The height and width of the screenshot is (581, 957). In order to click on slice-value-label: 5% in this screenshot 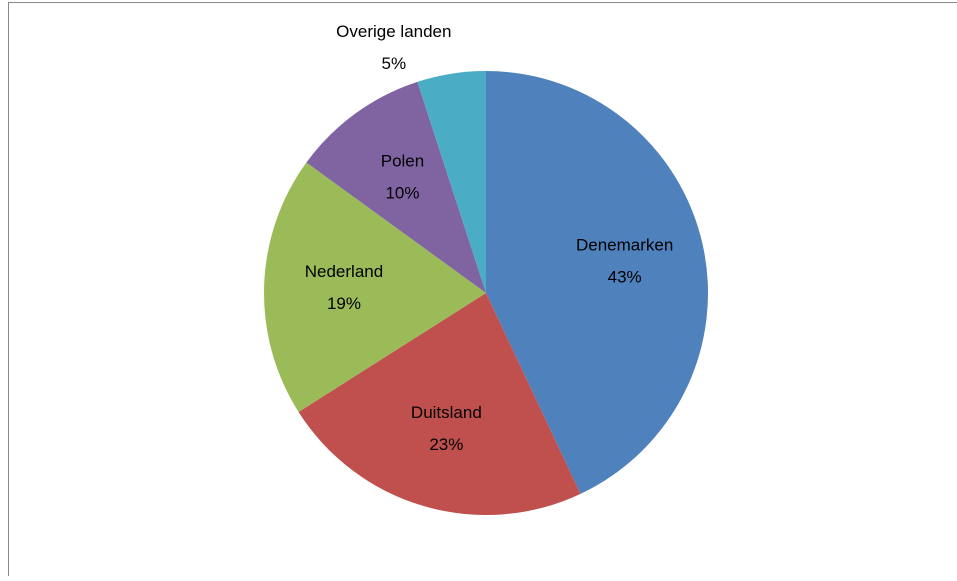, I will do `click(394, 63)`.